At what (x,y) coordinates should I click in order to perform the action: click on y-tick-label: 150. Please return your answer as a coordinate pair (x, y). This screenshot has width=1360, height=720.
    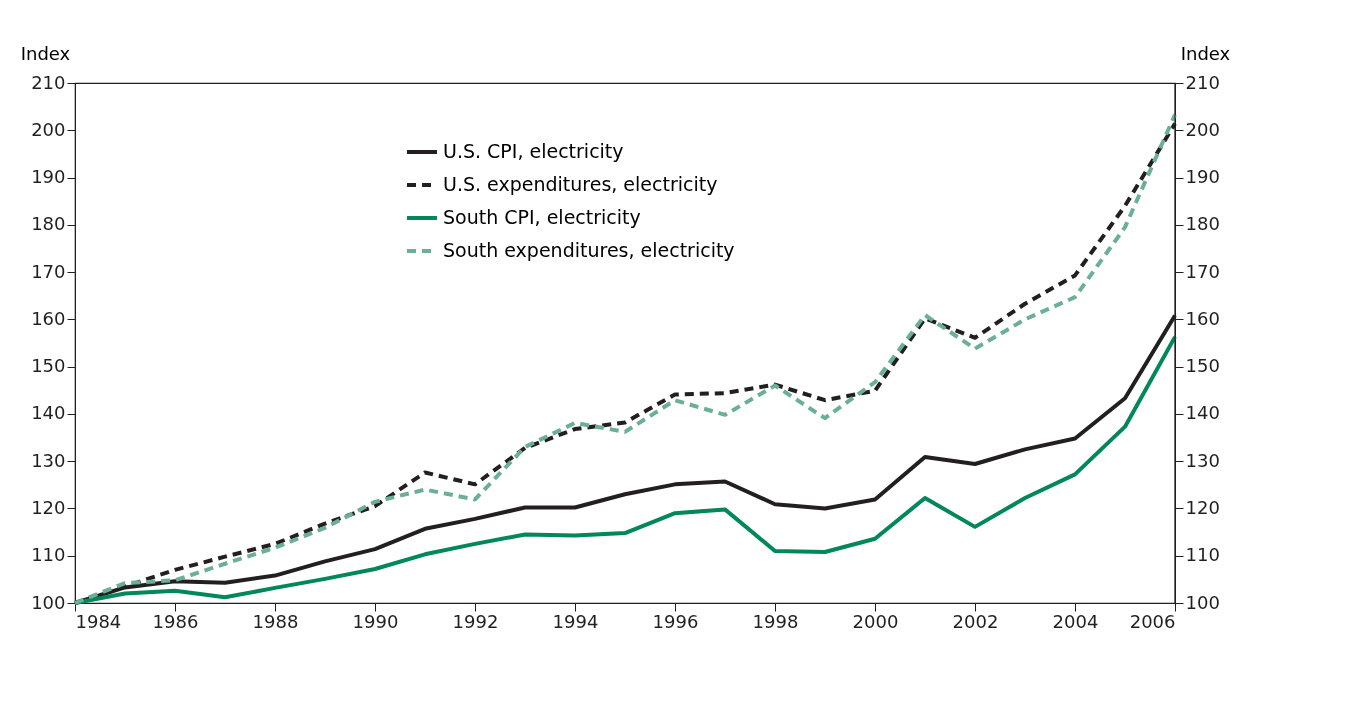
    Looking at the image, I should click on (48, 366).